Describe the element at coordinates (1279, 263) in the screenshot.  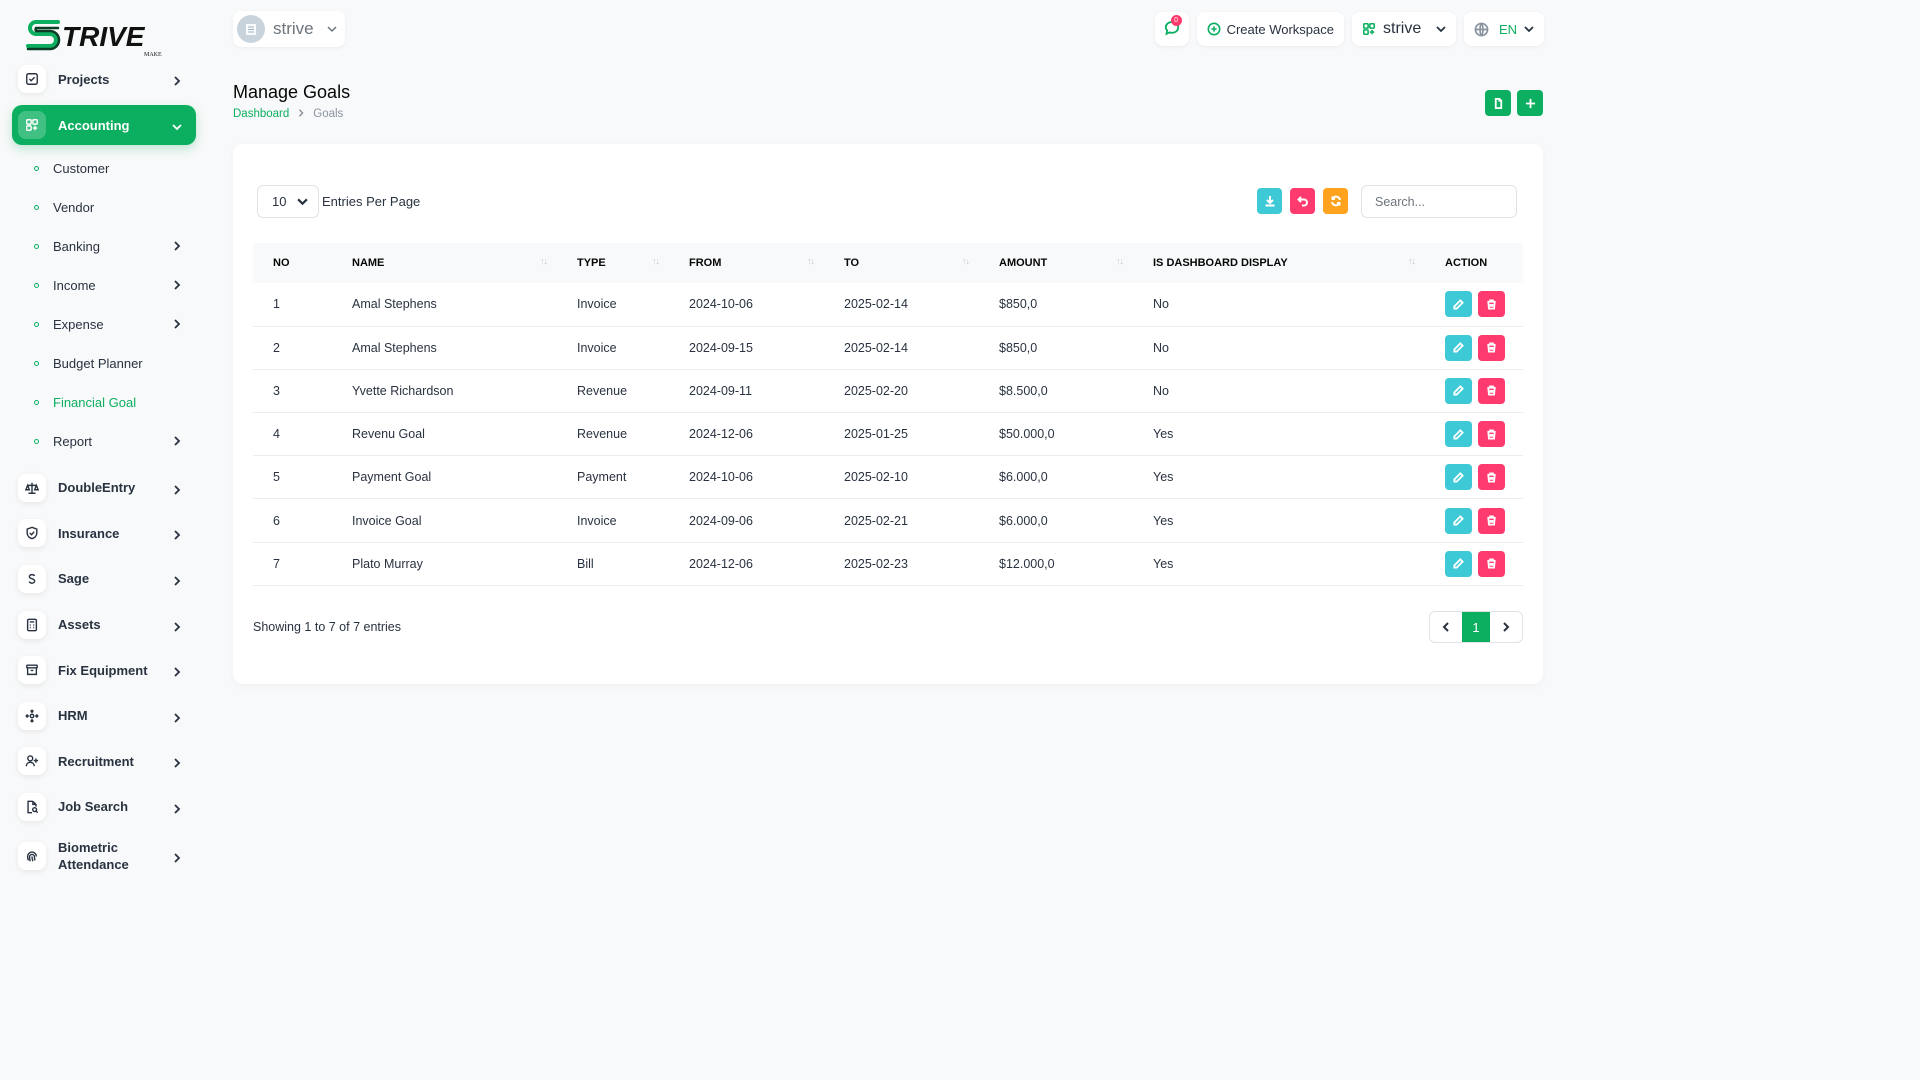
I see `col-dashboard-display: IS DASHBOARD DISPLAY ↑↓` at that location.